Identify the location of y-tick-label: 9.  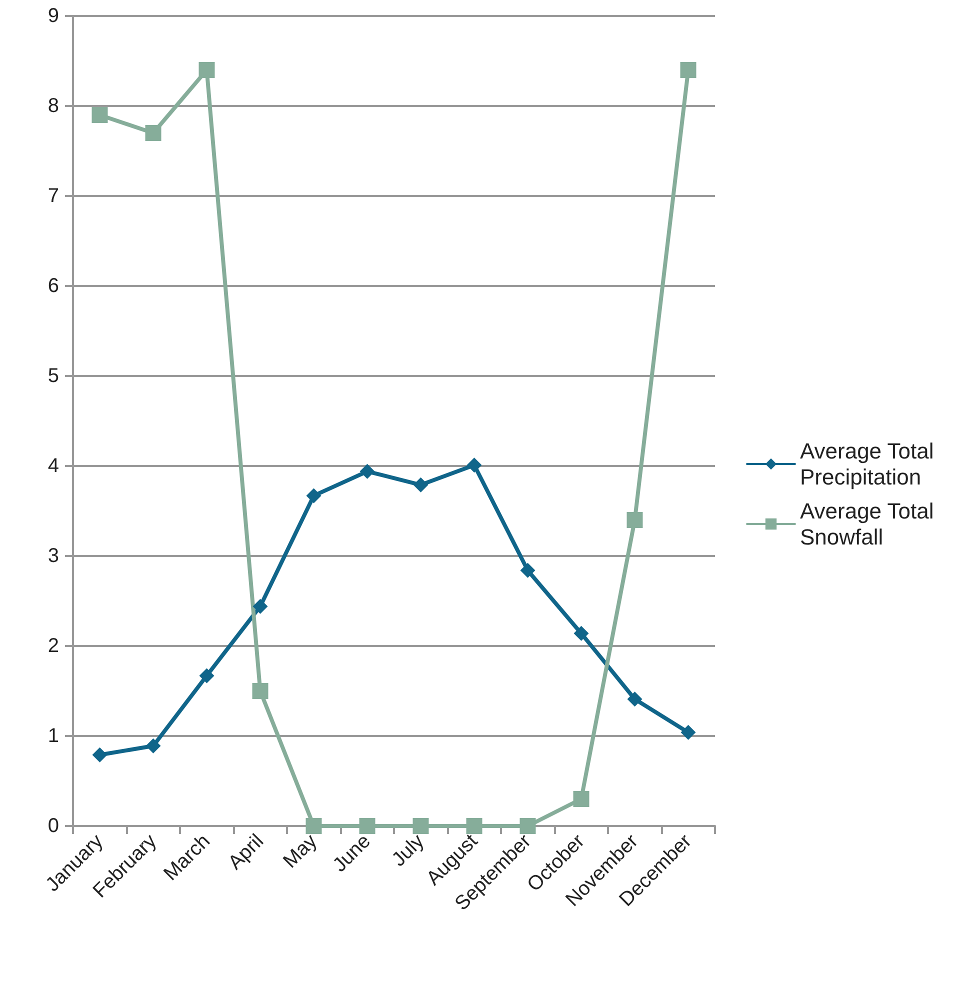
(53, 16).